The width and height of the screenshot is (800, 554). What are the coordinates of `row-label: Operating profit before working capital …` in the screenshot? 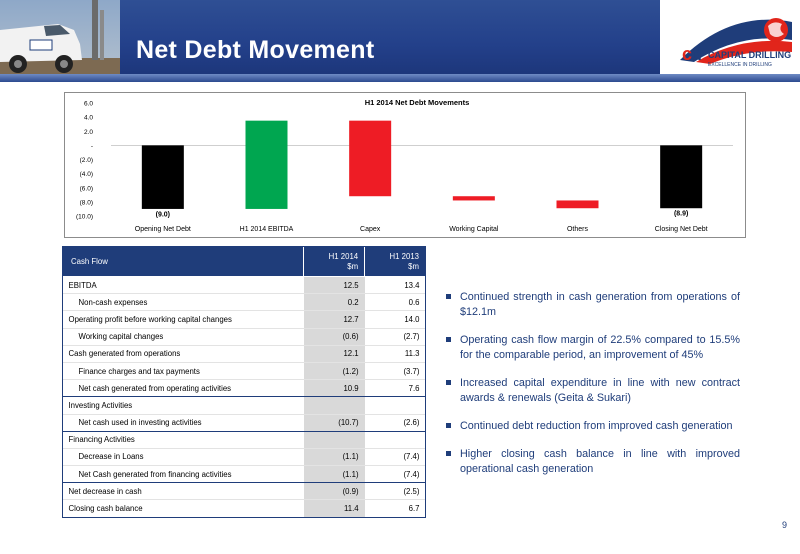 It's located at (183, 319).